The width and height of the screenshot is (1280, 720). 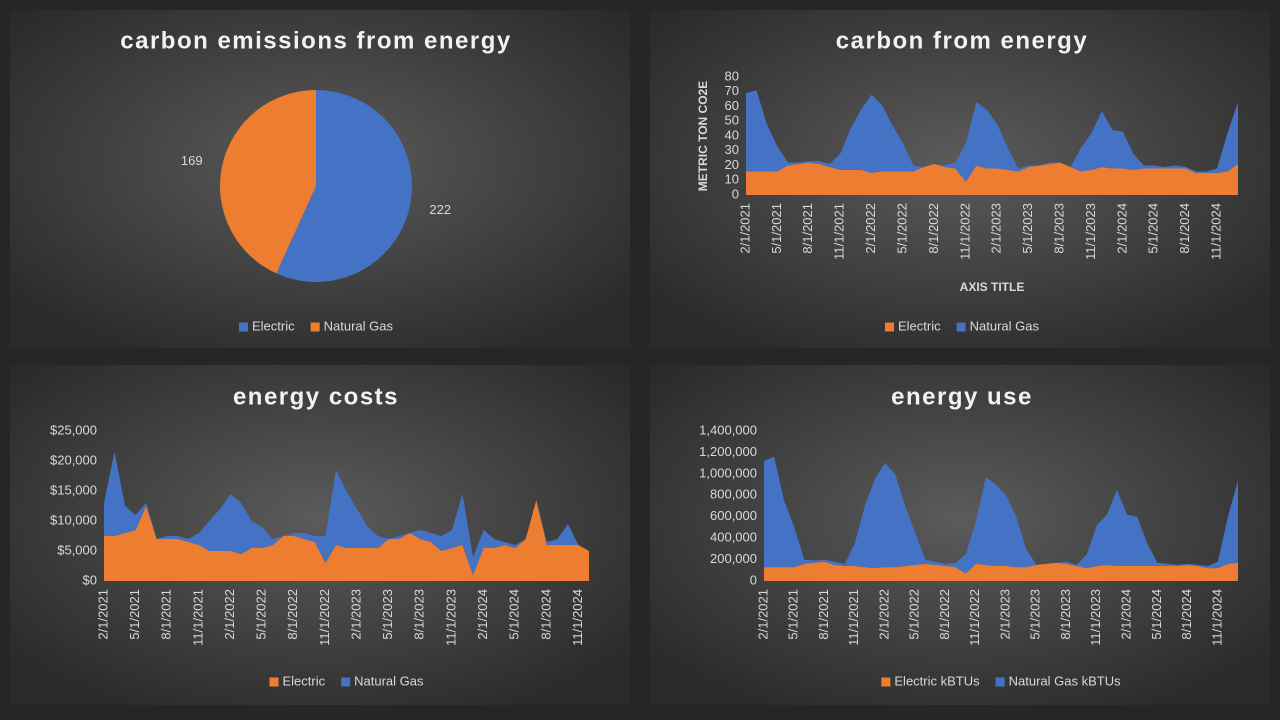 I want to click on y-tick-label: $15,000, so click(x=73, y=489).